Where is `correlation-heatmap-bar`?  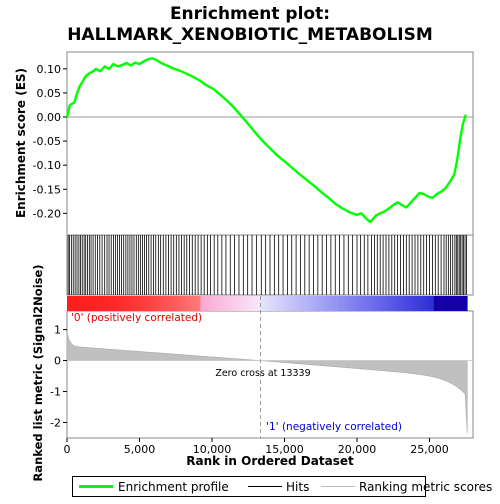 correlation-heatmap-bar is located at coordinates (267, 303).